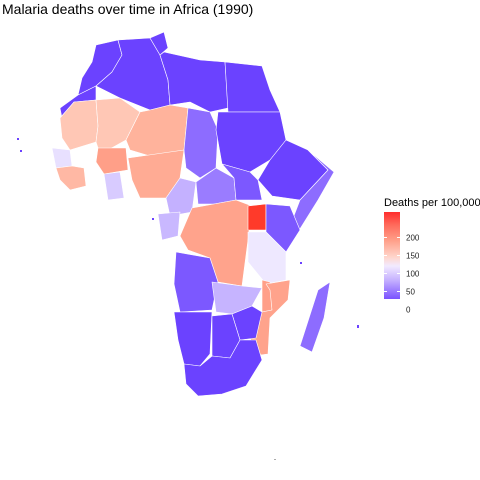 This screenshot has height=480, width=480. What do you see at coordinates (257, 217) in the screenshot?
I see `country-uganda` at bounding box center [257, 217].